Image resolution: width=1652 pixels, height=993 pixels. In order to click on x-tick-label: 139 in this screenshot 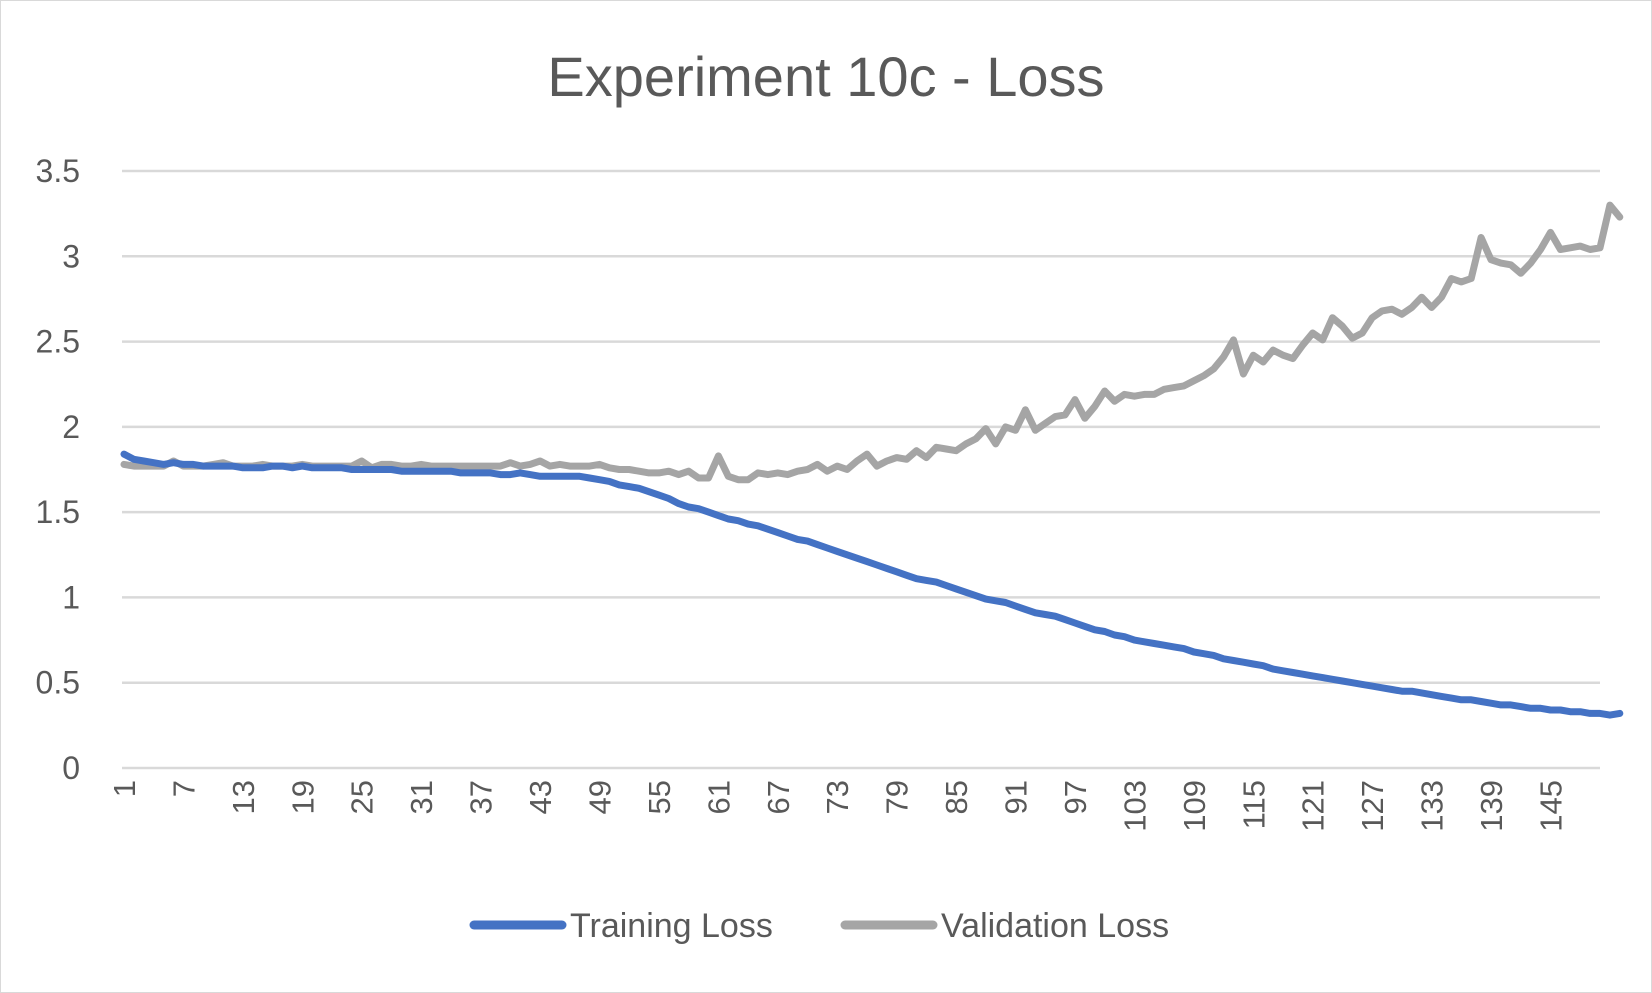, I will do `click(1491, 806)`.